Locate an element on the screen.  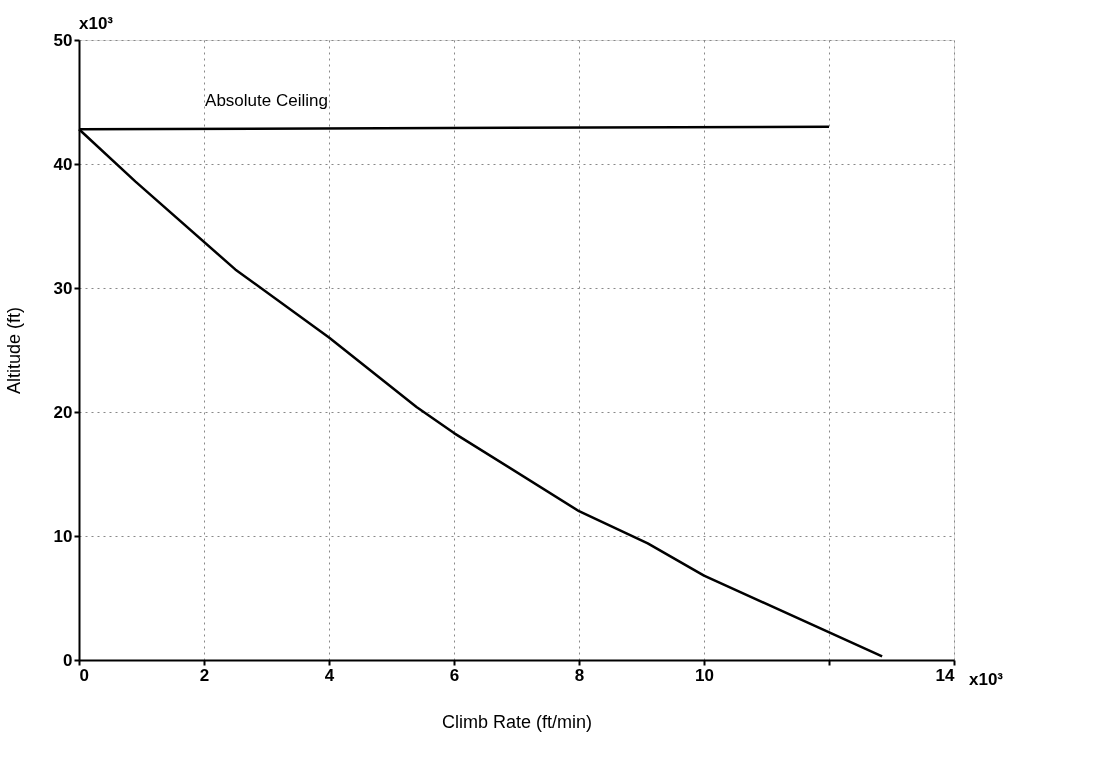
y-axis-title: Altitude (ft) is located at coordinates (13, 350).